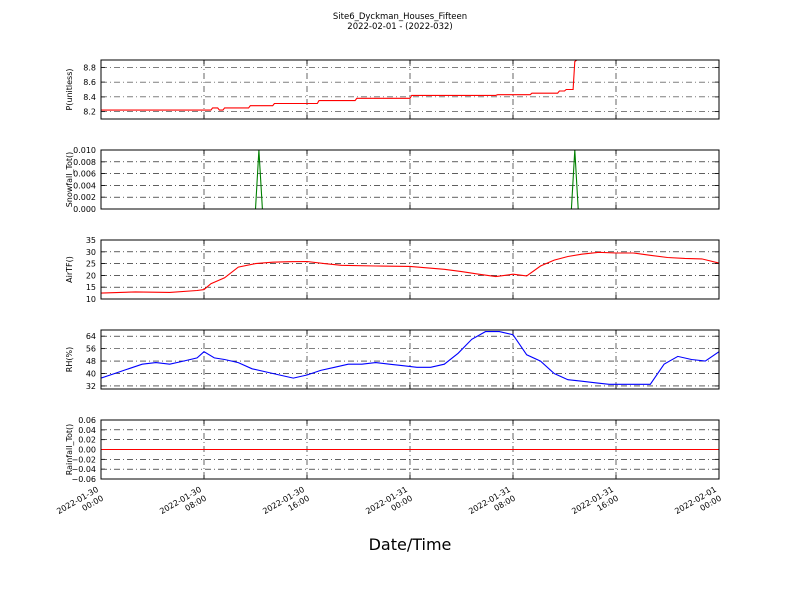 Image resolution: width=800 pixels, height=600 pixels. What do you see at coordinates (91, 287) in the screenshot?
I see `y-tick-label: 15` at bounding box center [91, 287].